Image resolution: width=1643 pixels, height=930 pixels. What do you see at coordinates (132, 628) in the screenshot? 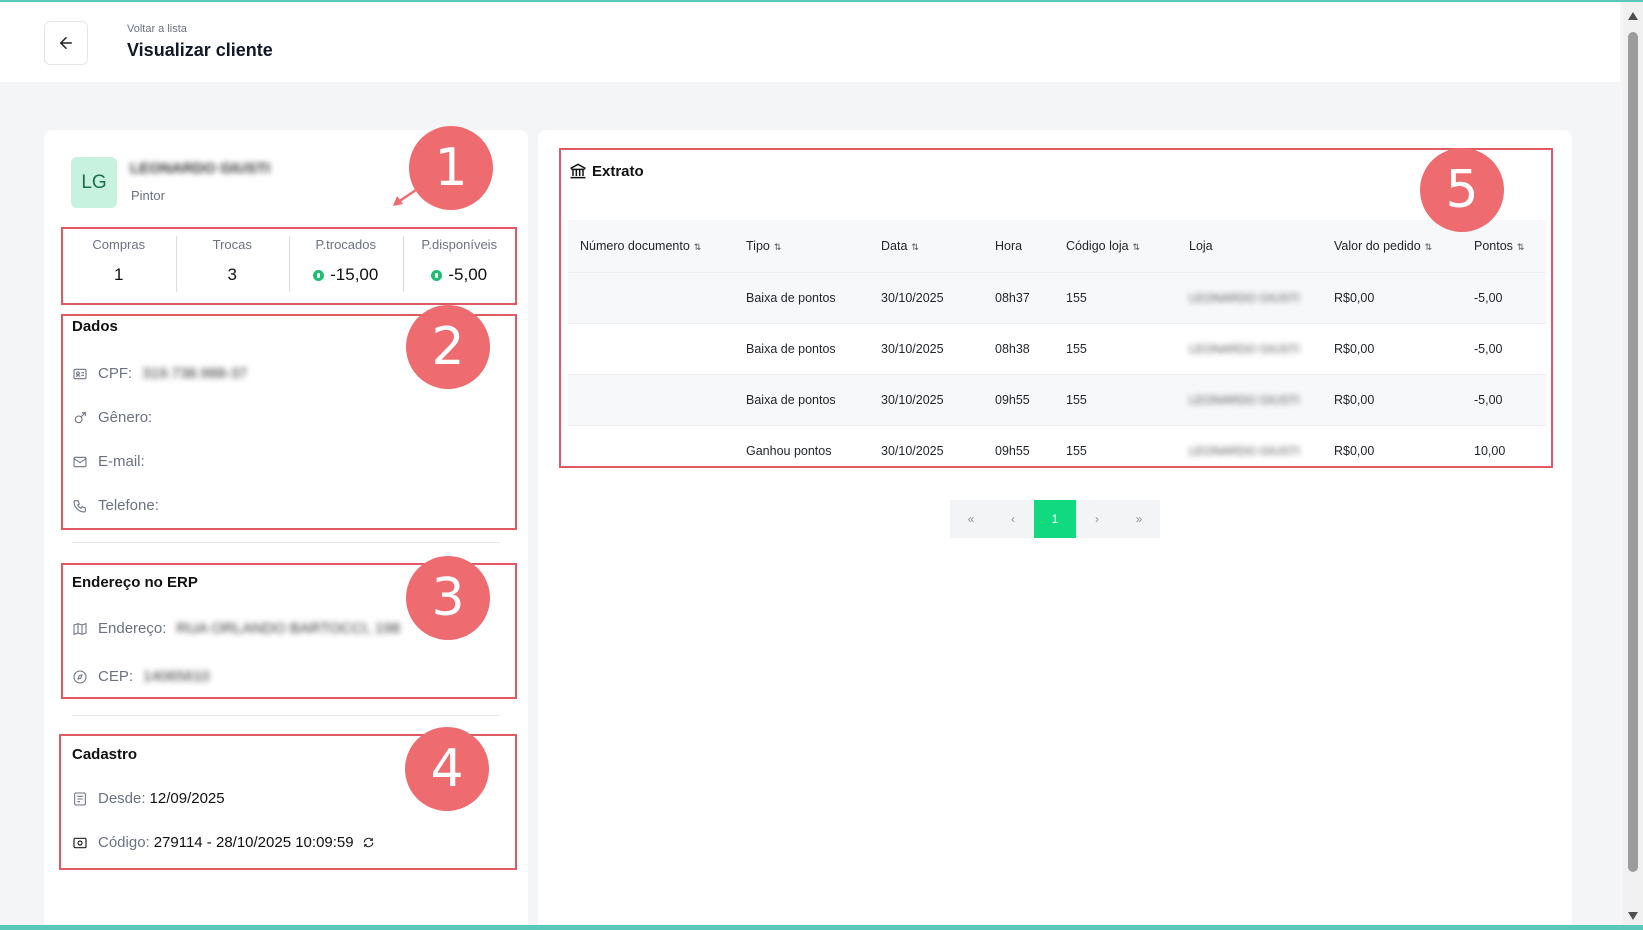
I see `endereco-label: Endereço:` at bounding box center [132, 628].